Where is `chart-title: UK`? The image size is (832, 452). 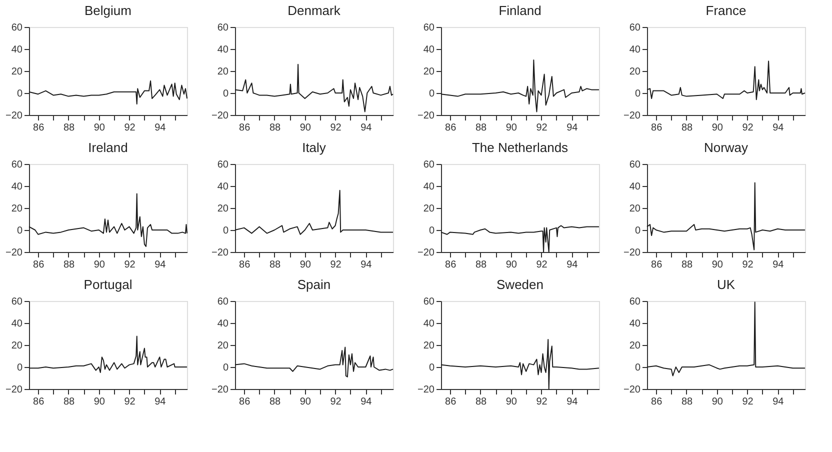 chart-title: UK is located at coordinates (726, 284).